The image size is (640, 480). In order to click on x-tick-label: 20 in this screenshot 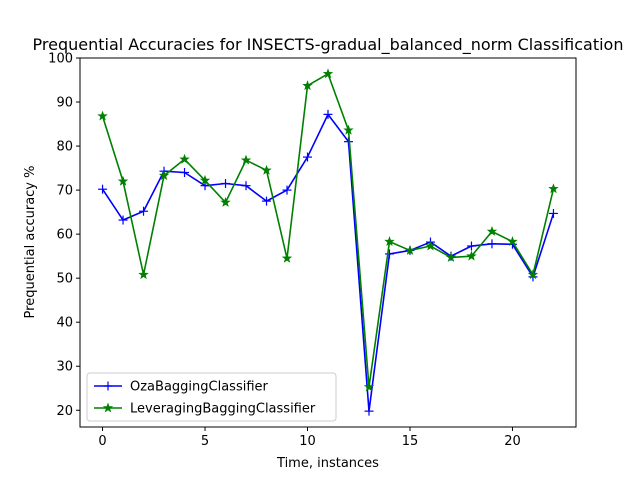, I will do `click(512, 441)`.